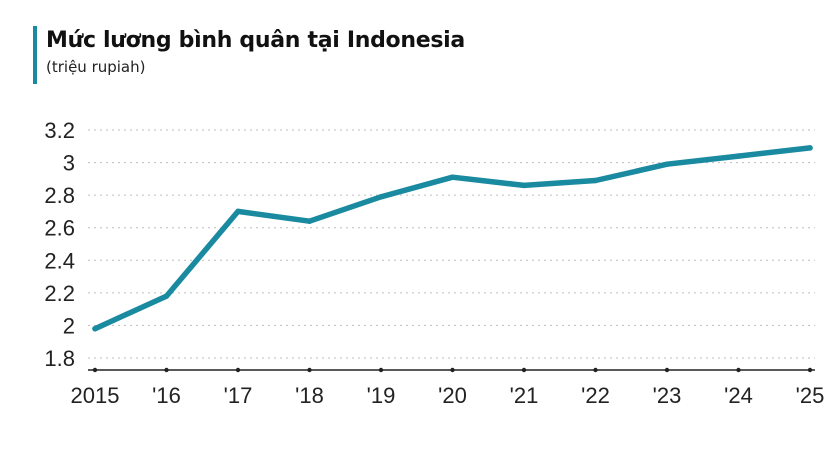 This screenshot has height=453, width=839. I want to click on x-tick-label: '23, so click(667, 395).